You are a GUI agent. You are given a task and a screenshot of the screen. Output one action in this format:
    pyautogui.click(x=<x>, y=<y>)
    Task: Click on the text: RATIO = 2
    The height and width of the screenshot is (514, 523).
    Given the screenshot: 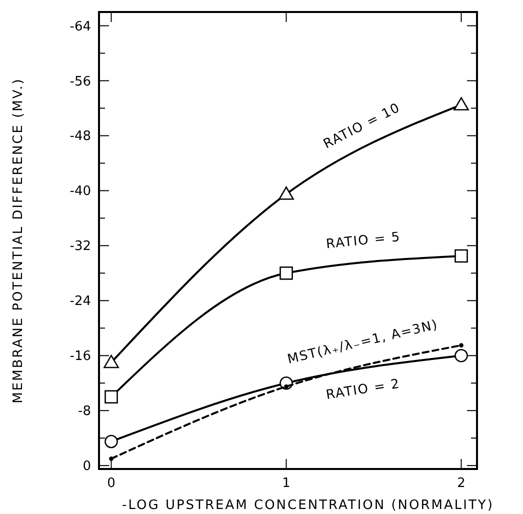 What is the action you would take?
    pyautogui.click(x=363, y=390)
    